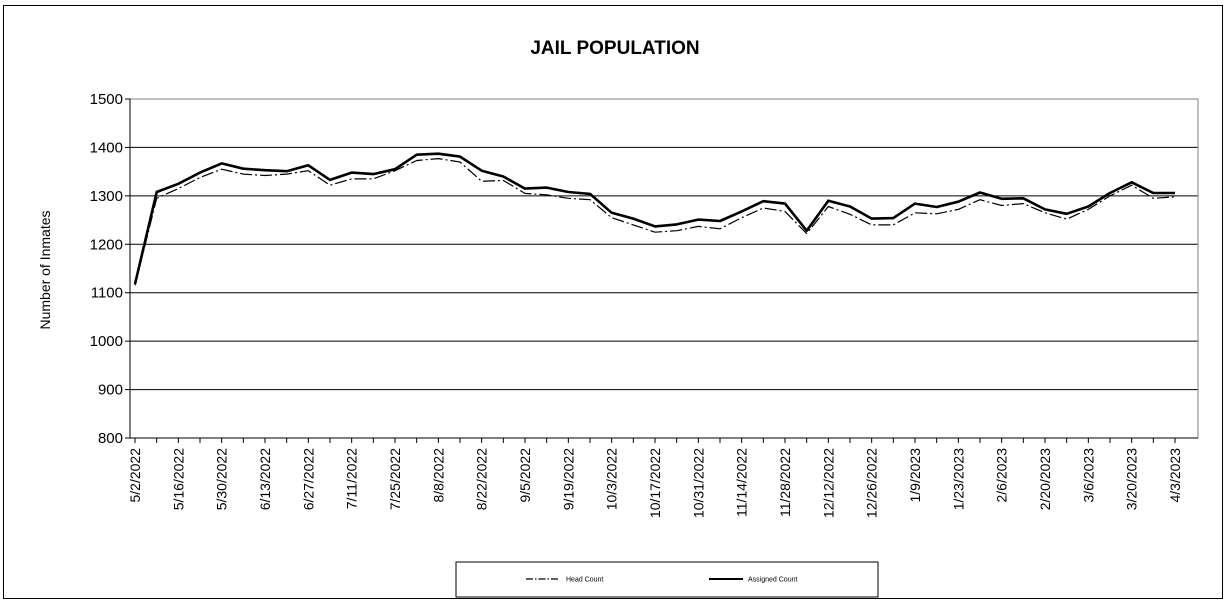 The image size is (1225, 603). I want to click on x-tick-label: 10/31/2022, so click(698, 483).